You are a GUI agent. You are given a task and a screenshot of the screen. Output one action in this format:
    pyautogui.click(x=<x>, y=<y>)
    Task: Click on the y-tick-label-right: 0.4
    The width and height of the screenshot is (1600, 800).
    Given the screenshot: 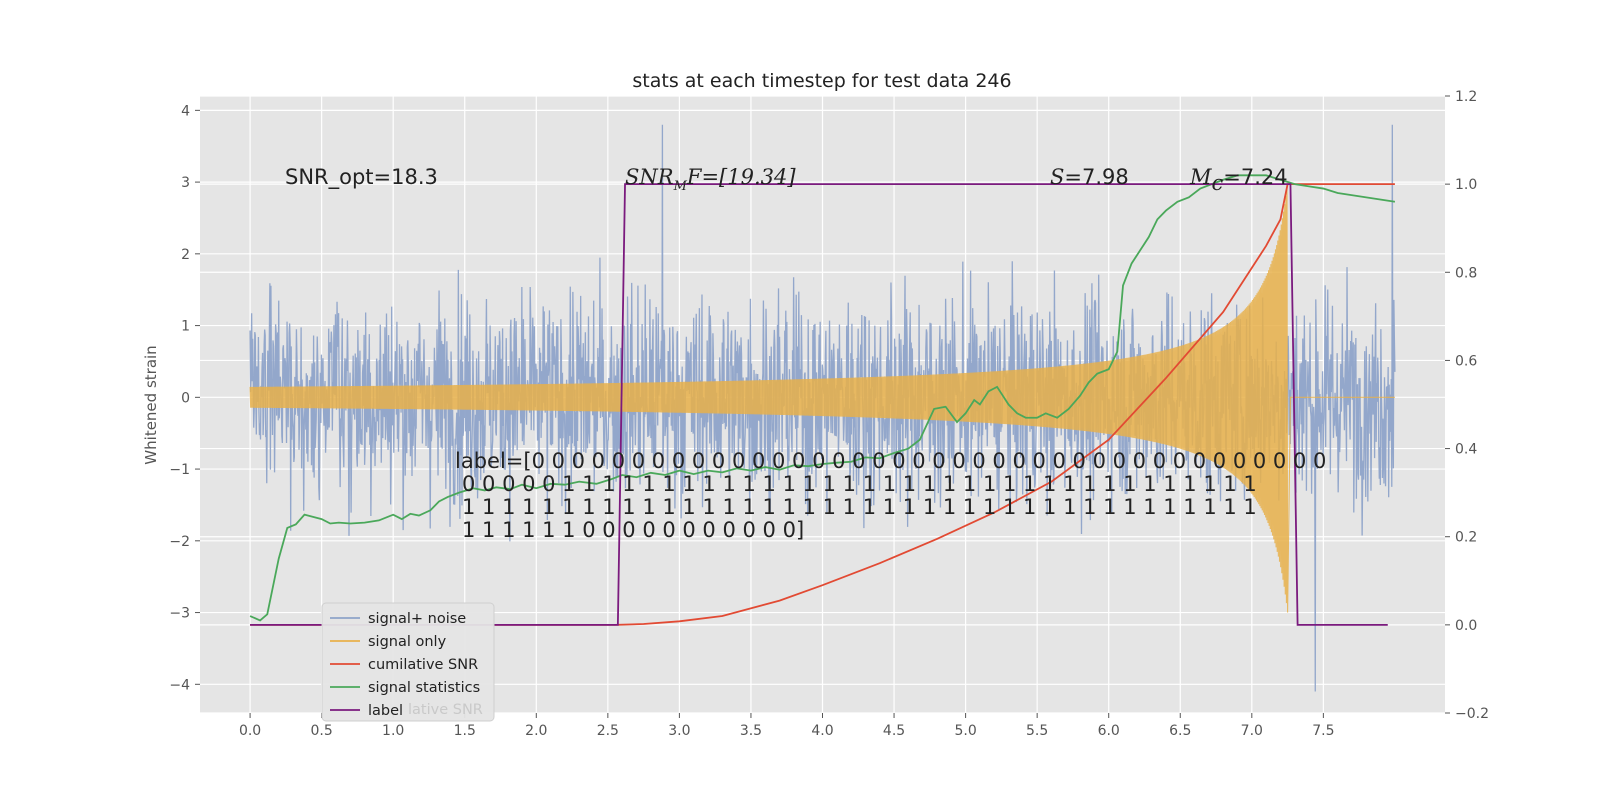 What is the action you would take?
    pyautogui.click(x=1466, y=450)
    